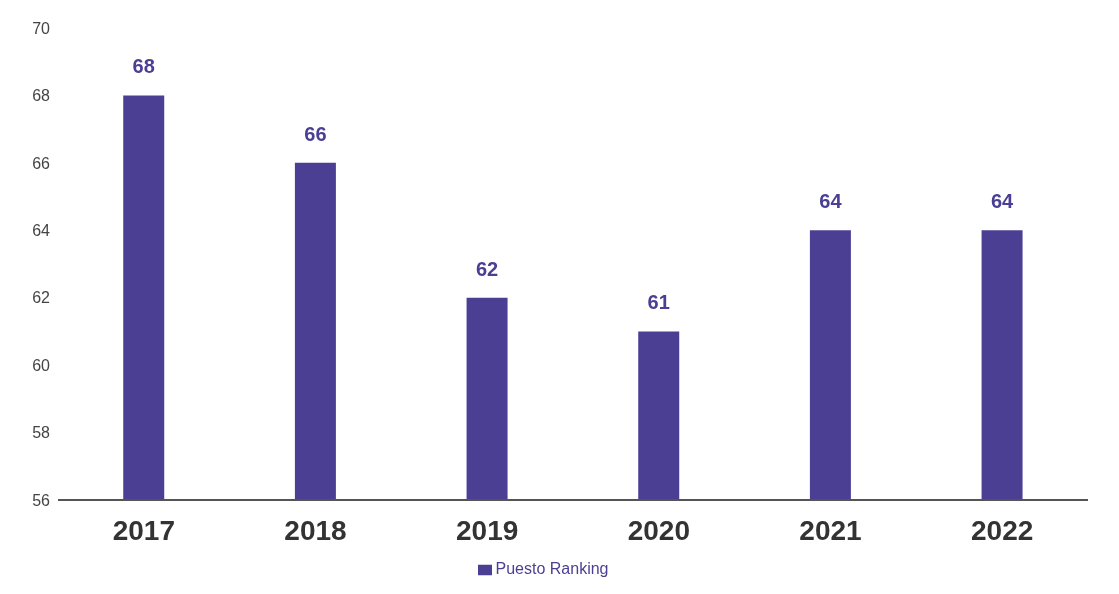  What do you see at coordinates (315, 530) in the screenshot?
I see `x-tick-label: 2018` at bounding box center [315, 530].